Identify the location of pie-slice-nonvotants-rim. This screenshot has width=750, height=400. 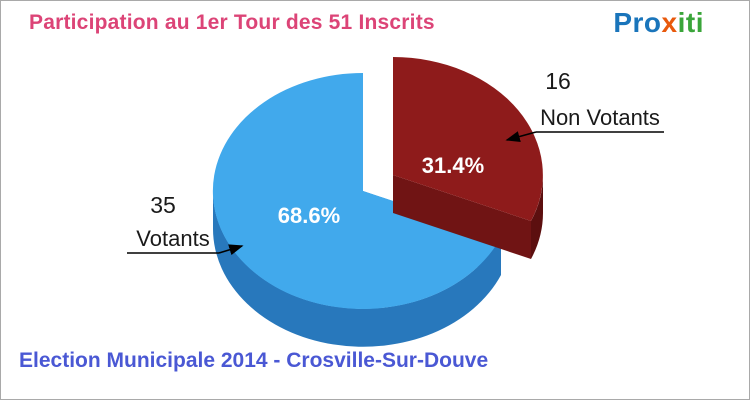
(537, 217).